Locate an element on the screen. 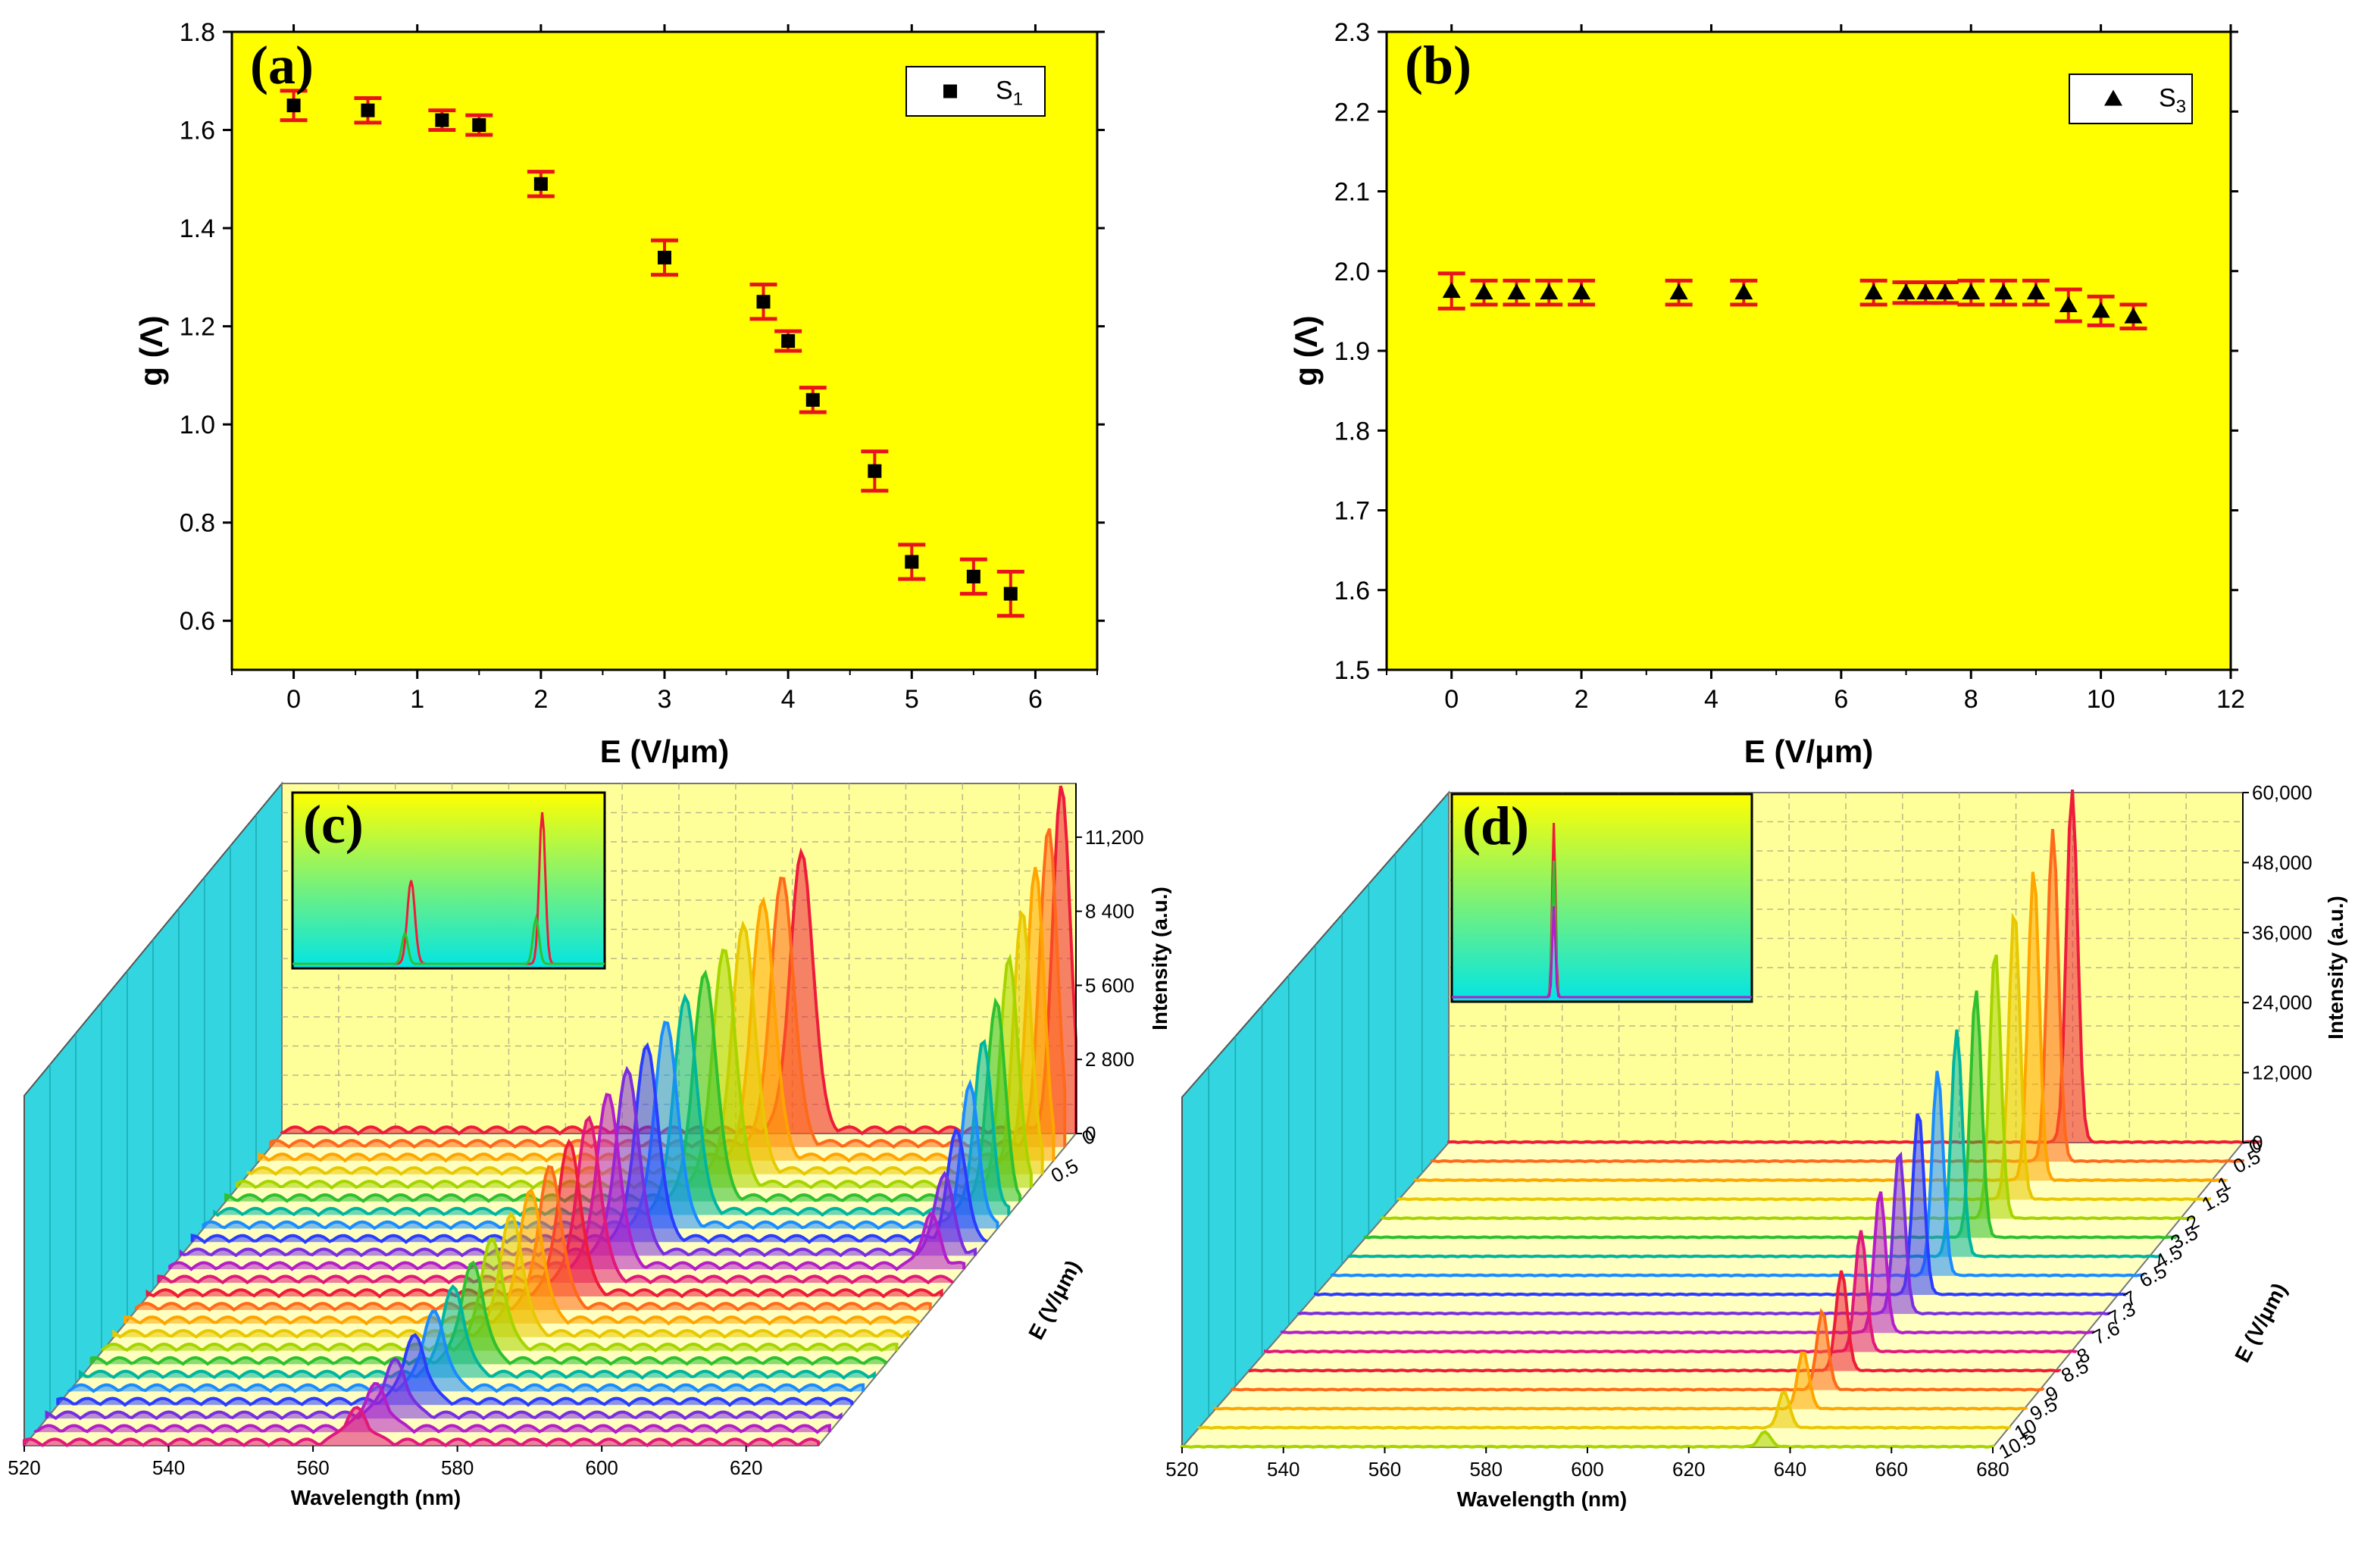 The image size is (2380, 1548). panel-d-intensity-label: Intensity (a.u.) is located at coordinates (2335, 968).